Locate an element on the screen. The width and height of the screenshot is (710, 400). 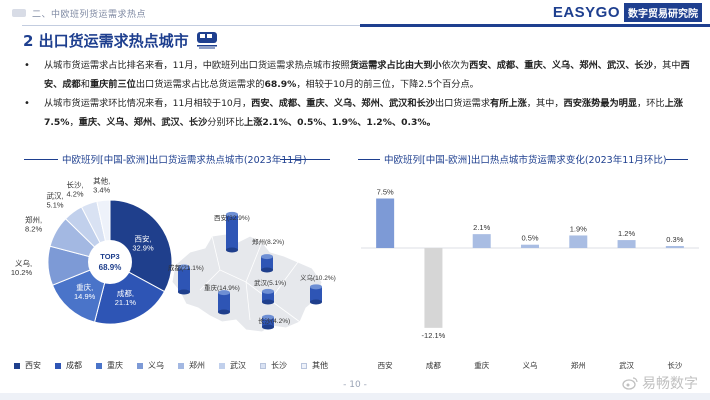
pie-label-name: 长沙, is located at coordinates (74, 185).